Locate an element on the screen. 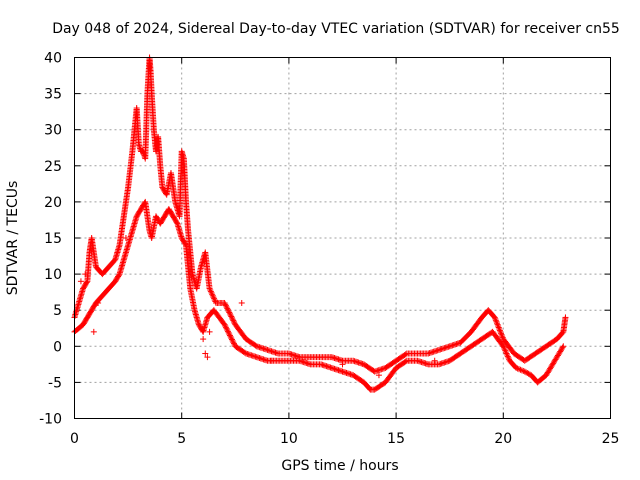  y-tick-label: -10 is located at coordinates (50, 420).